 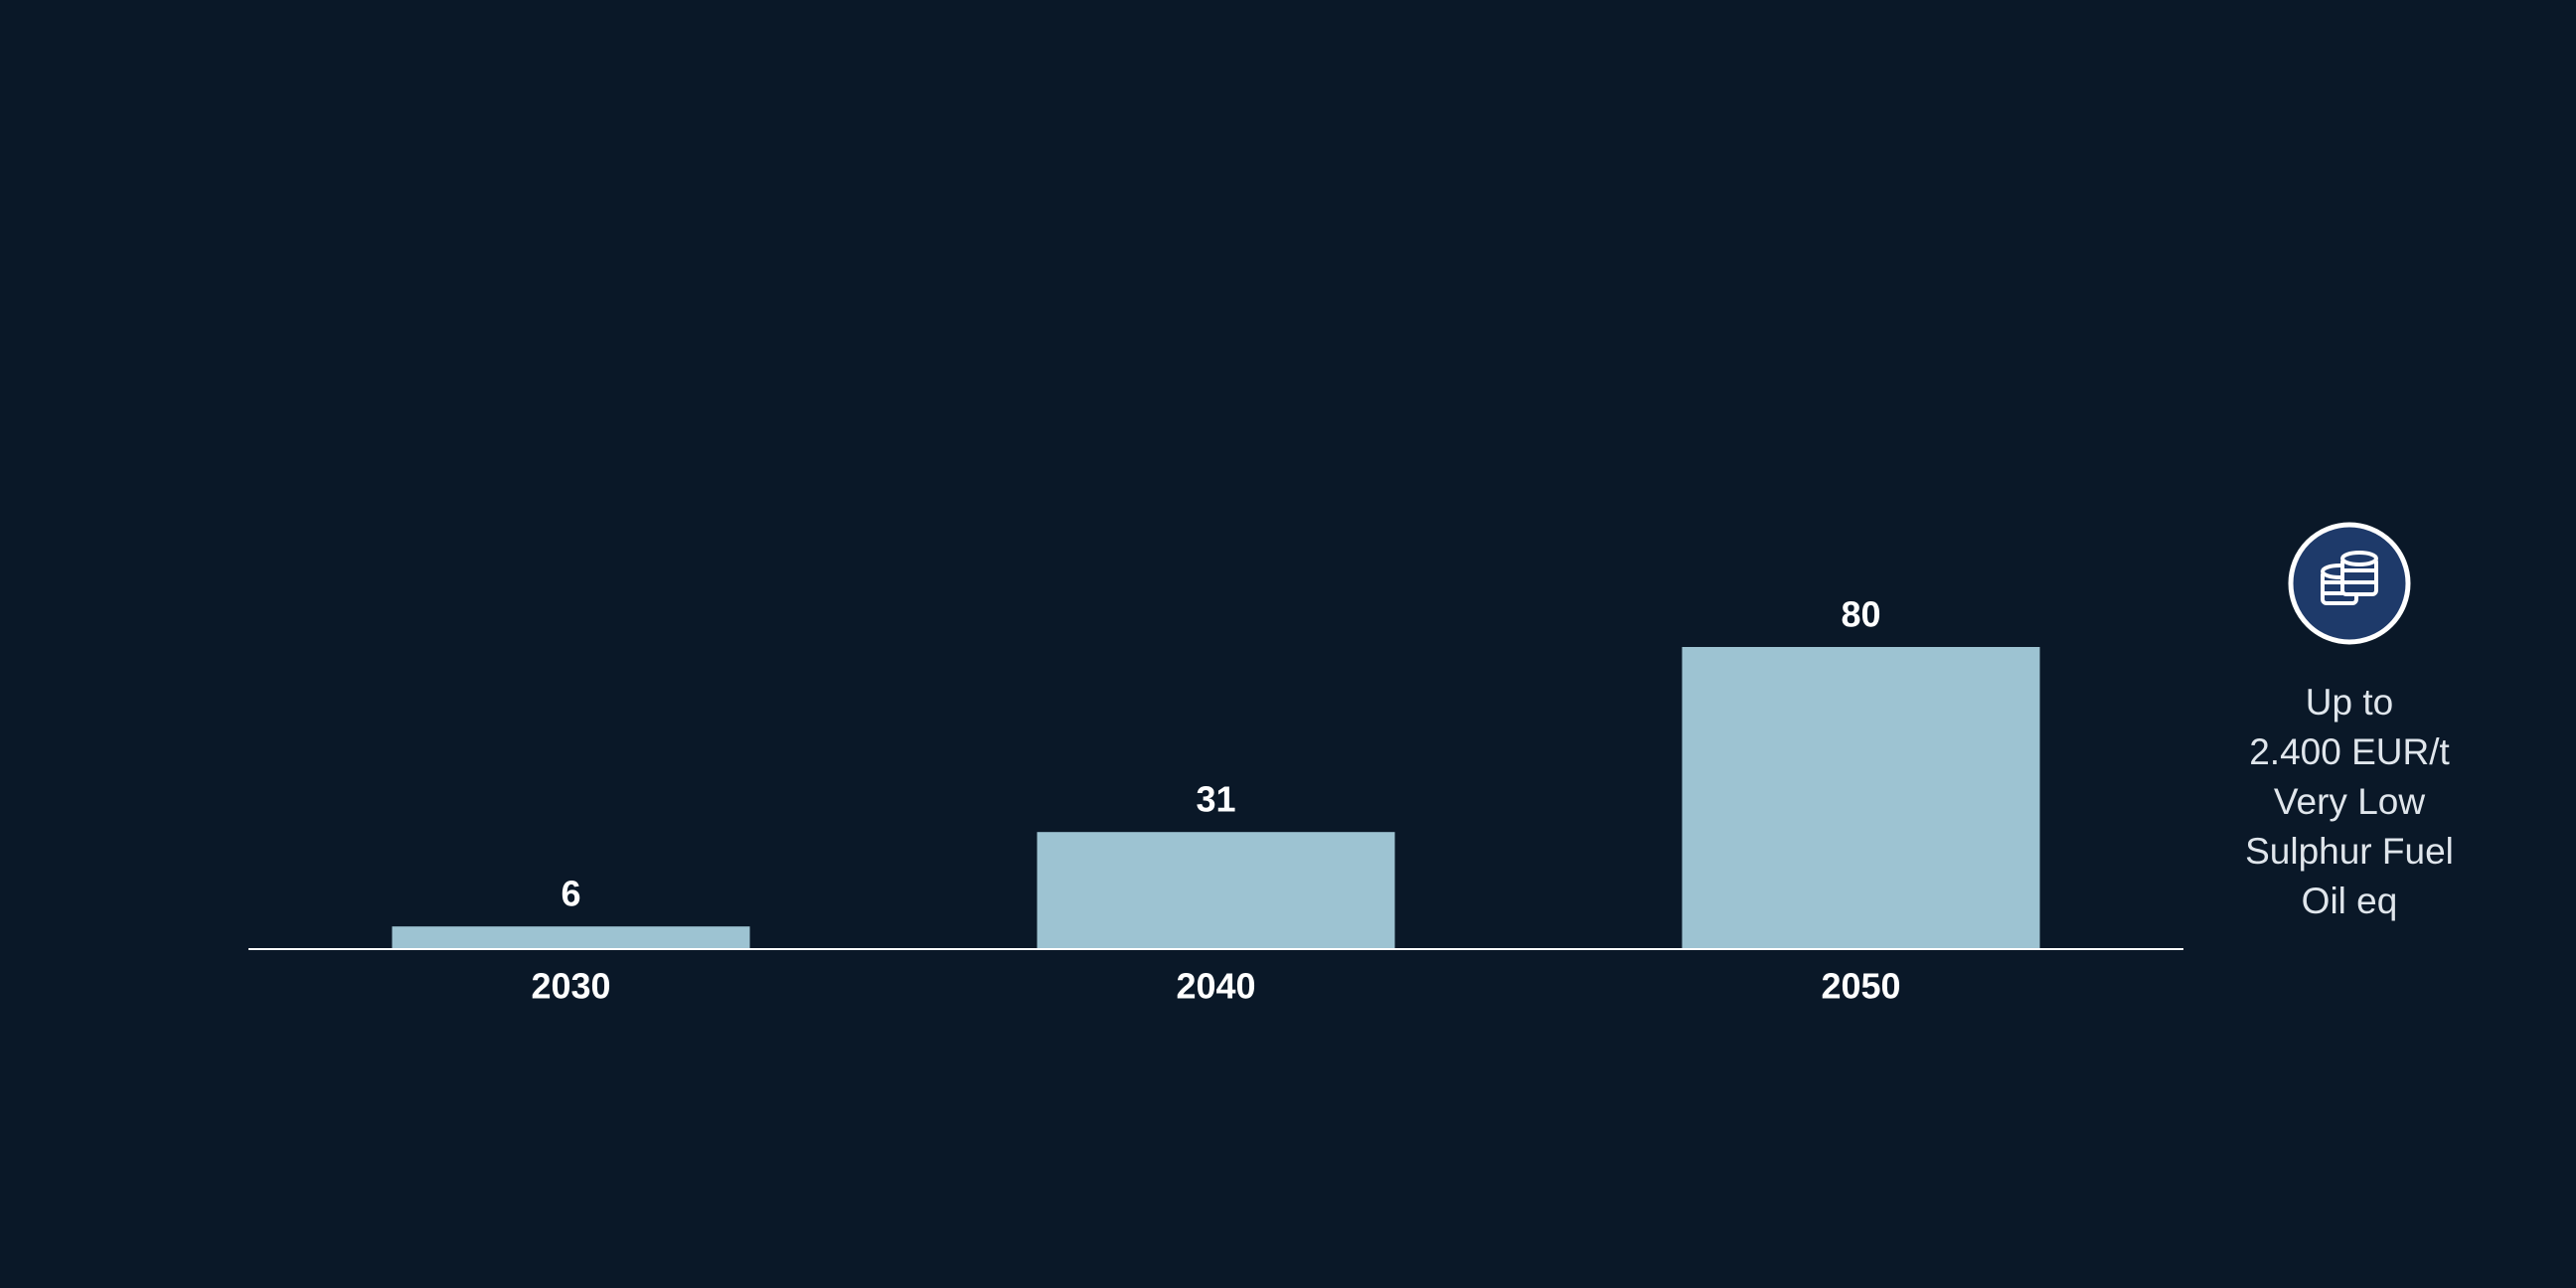 I want to click on annotation: Up to, so click(x=2349, y=702).